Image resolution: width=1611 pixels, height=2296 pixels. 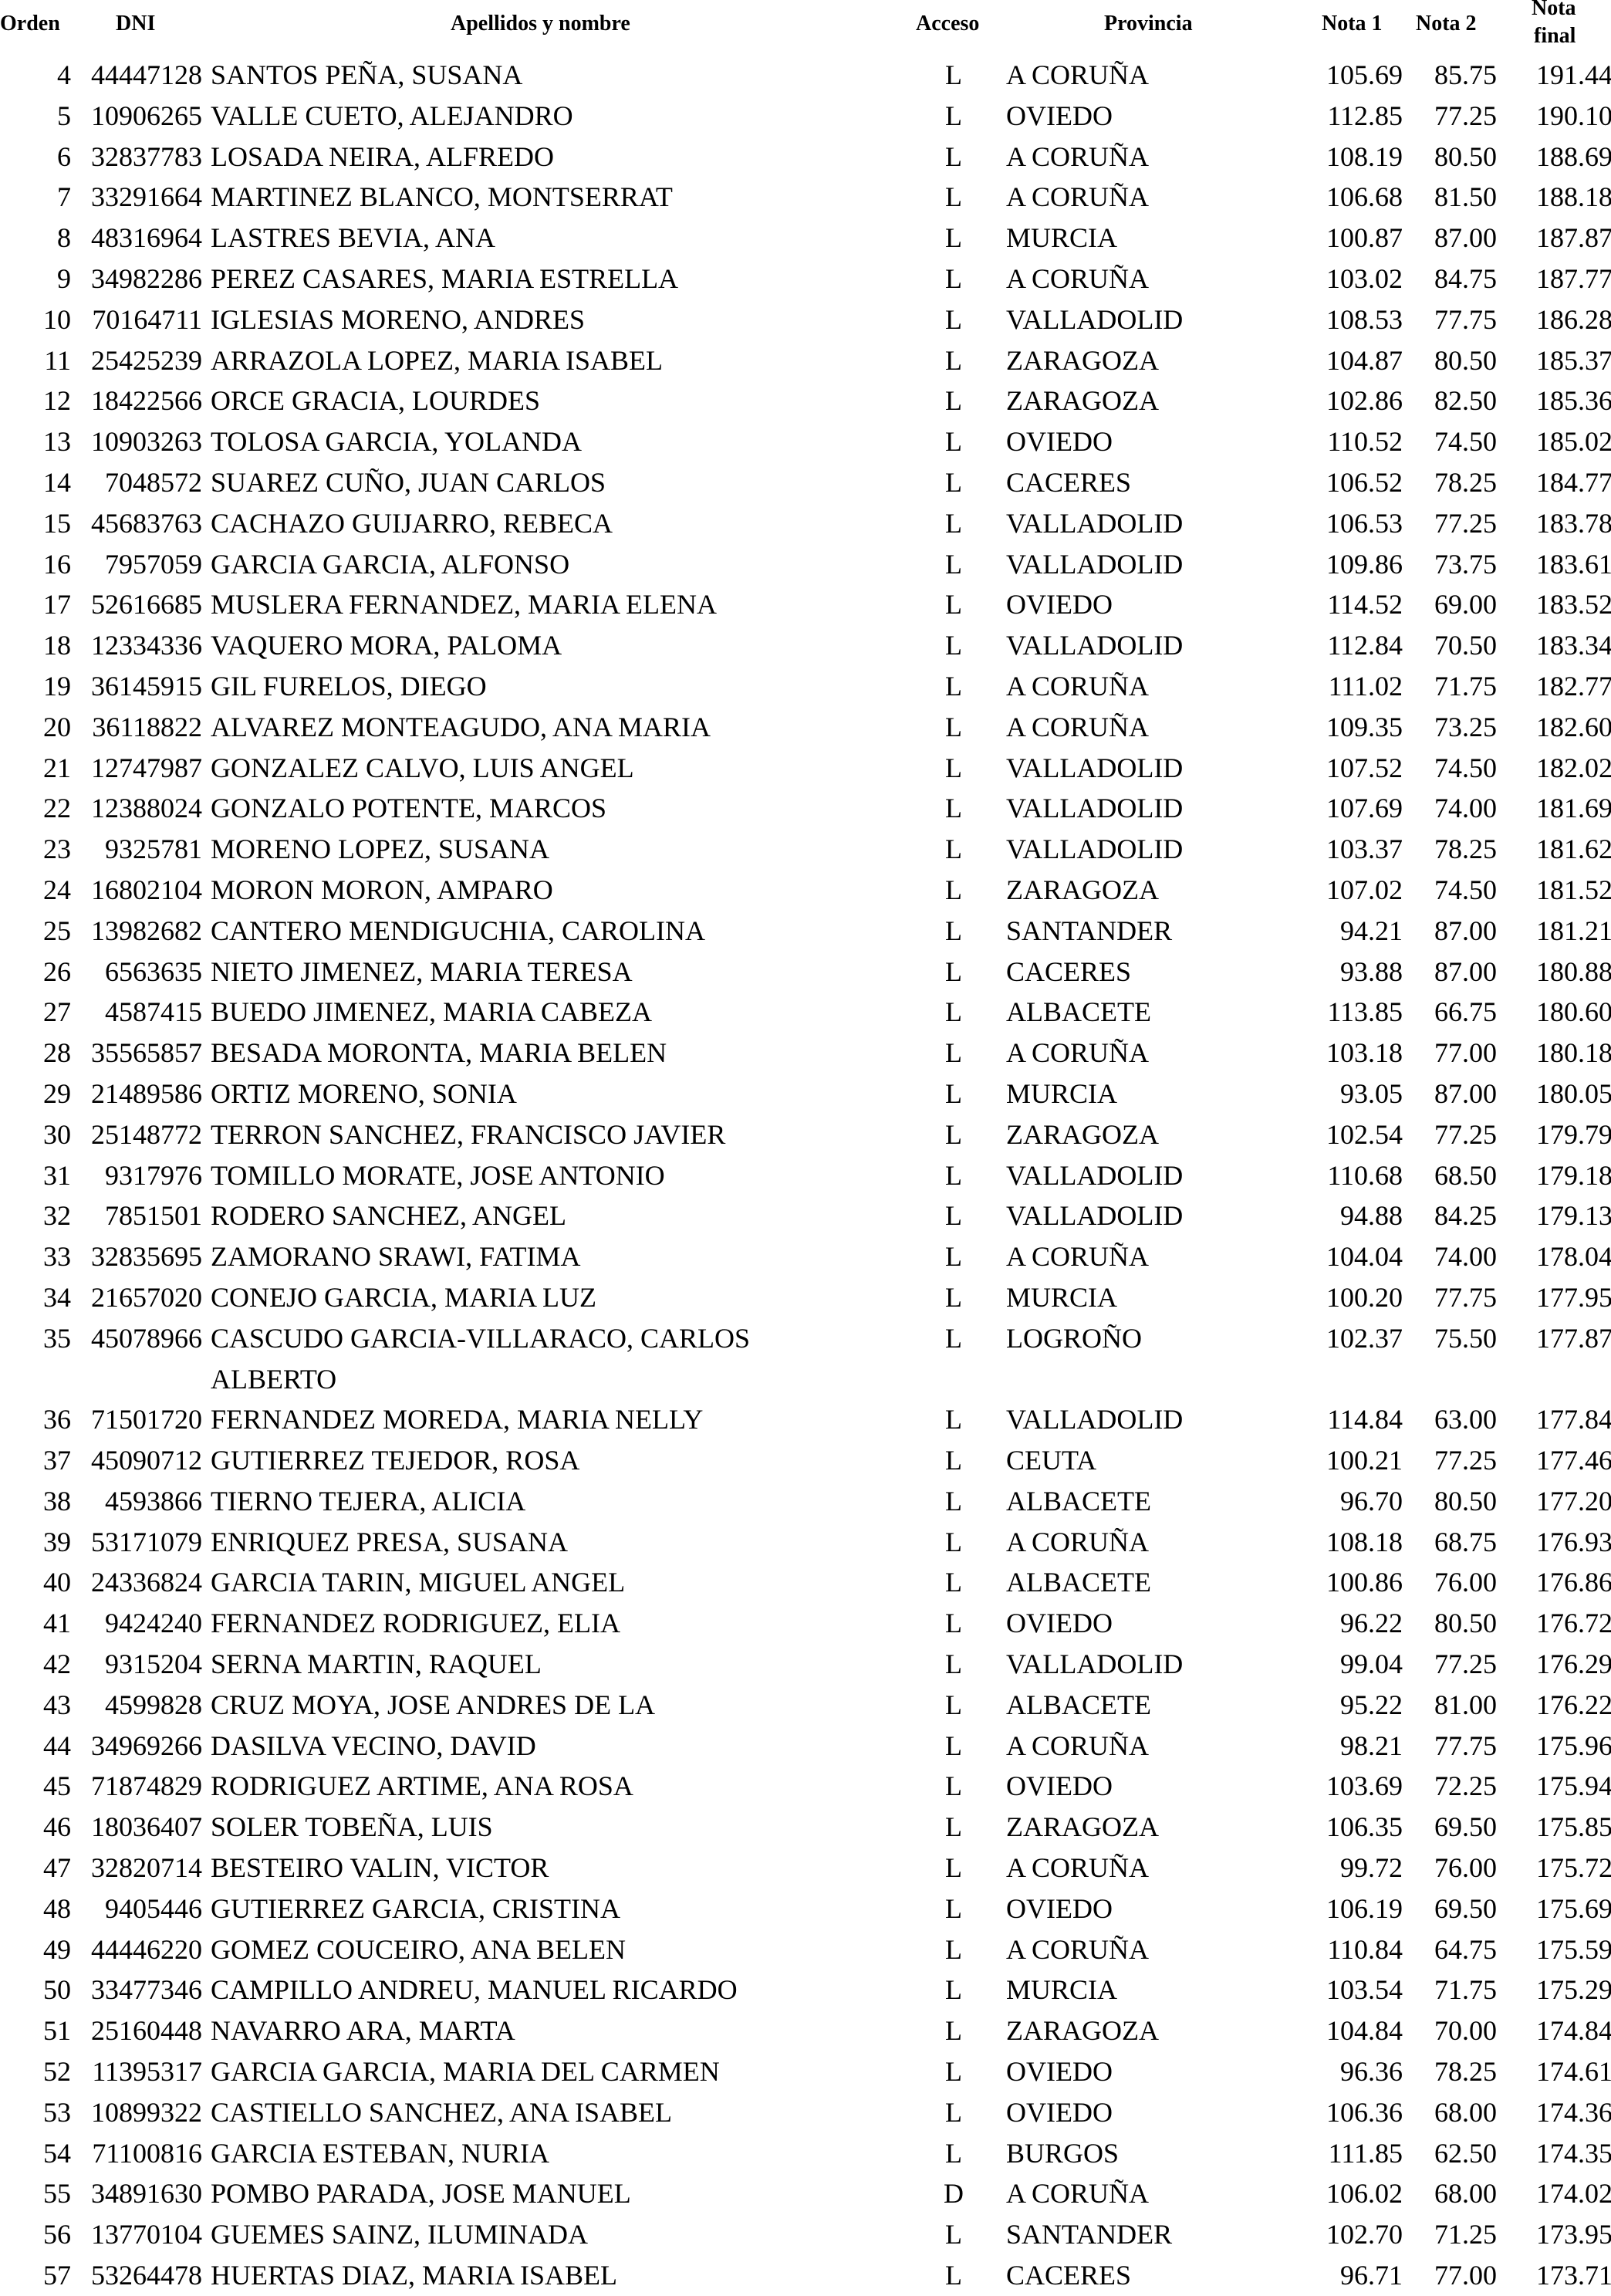 What do you see at coordinates (1573, 1541) in the screenshot?
I see `nota-final-cell: 176.93` at bounding box center [1573, 1541].